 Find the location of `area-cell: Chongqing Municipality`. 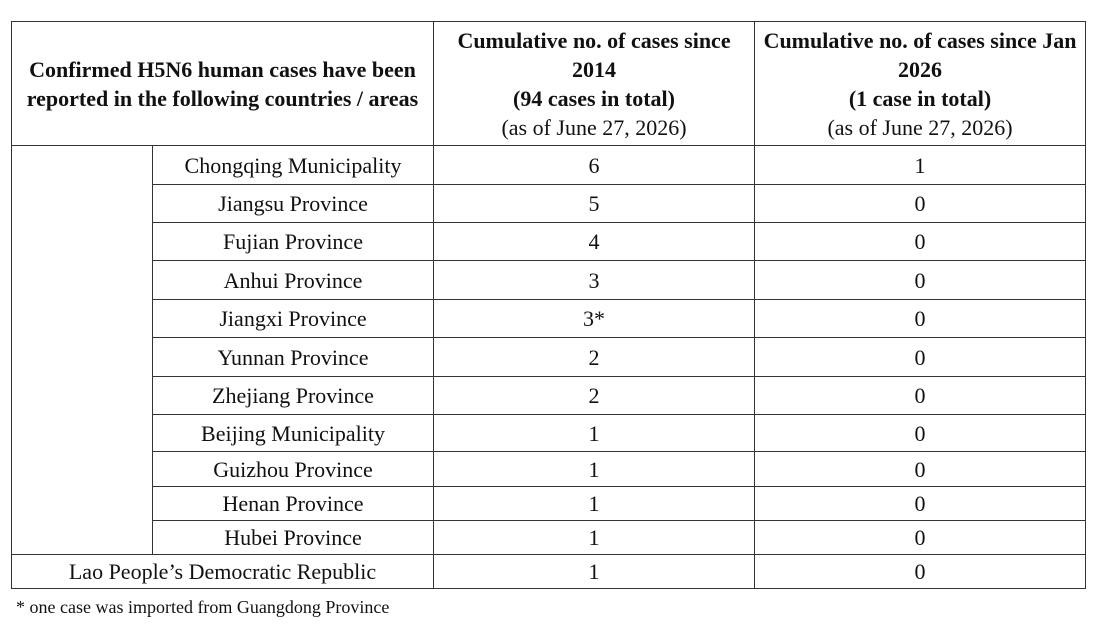

area-cell: Chongqing Municipality is located at coordinates (293, 165).